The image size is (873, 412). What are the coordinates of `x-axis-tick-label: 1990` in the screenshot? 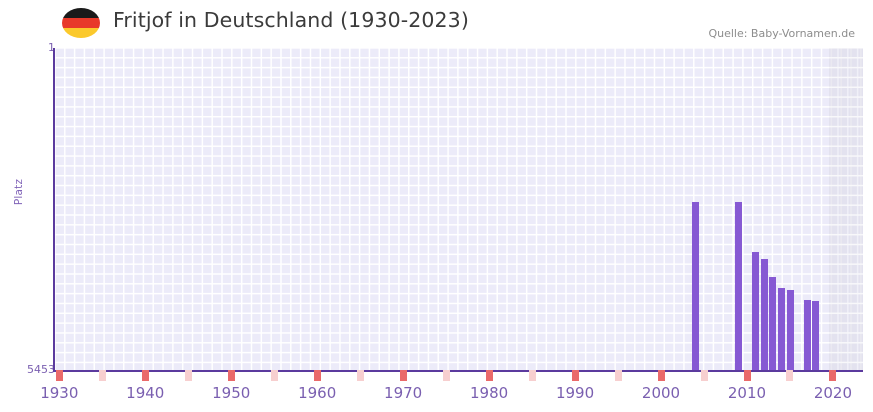 It's located at (575, 393).